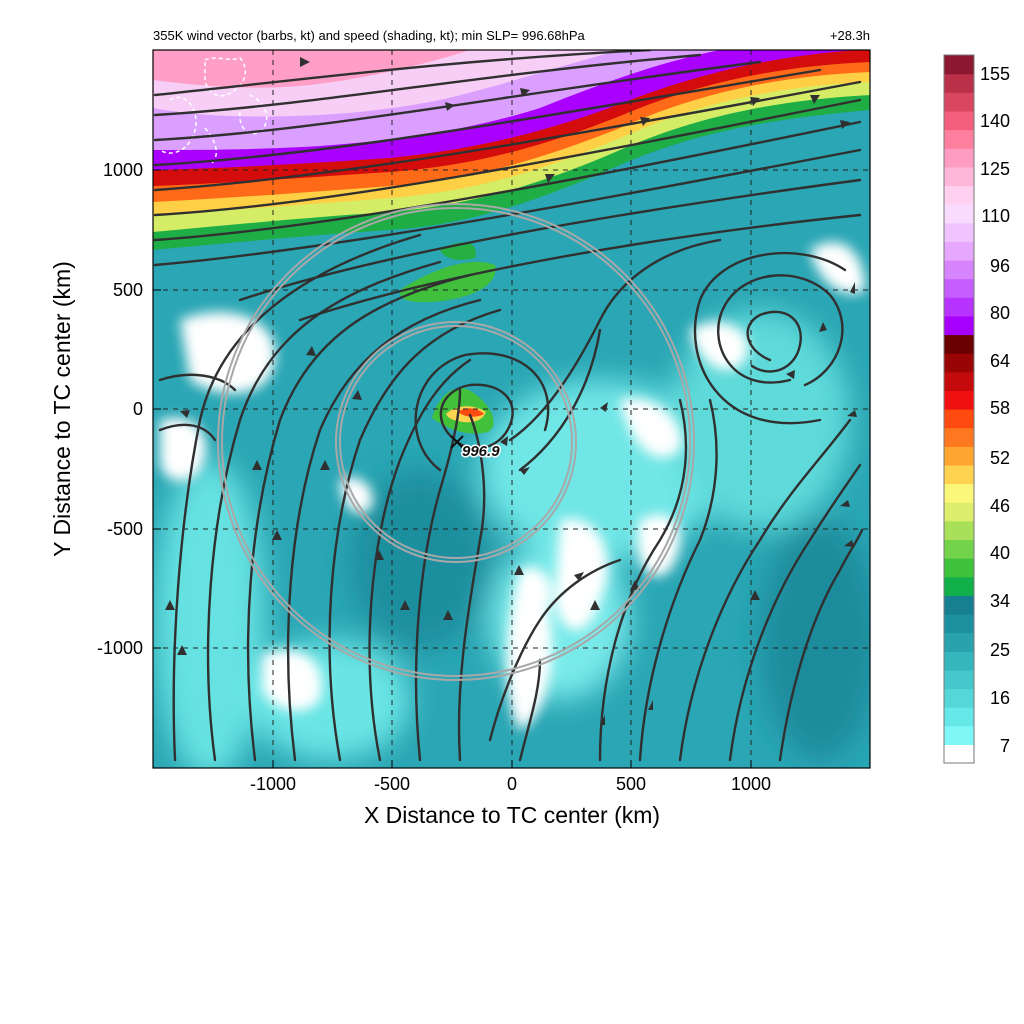 This screenshot has width=1024, height=1024. Describe the element at coordinates (1000, 601) in the screenshot. I see `colorbar-label: 34` at that location.